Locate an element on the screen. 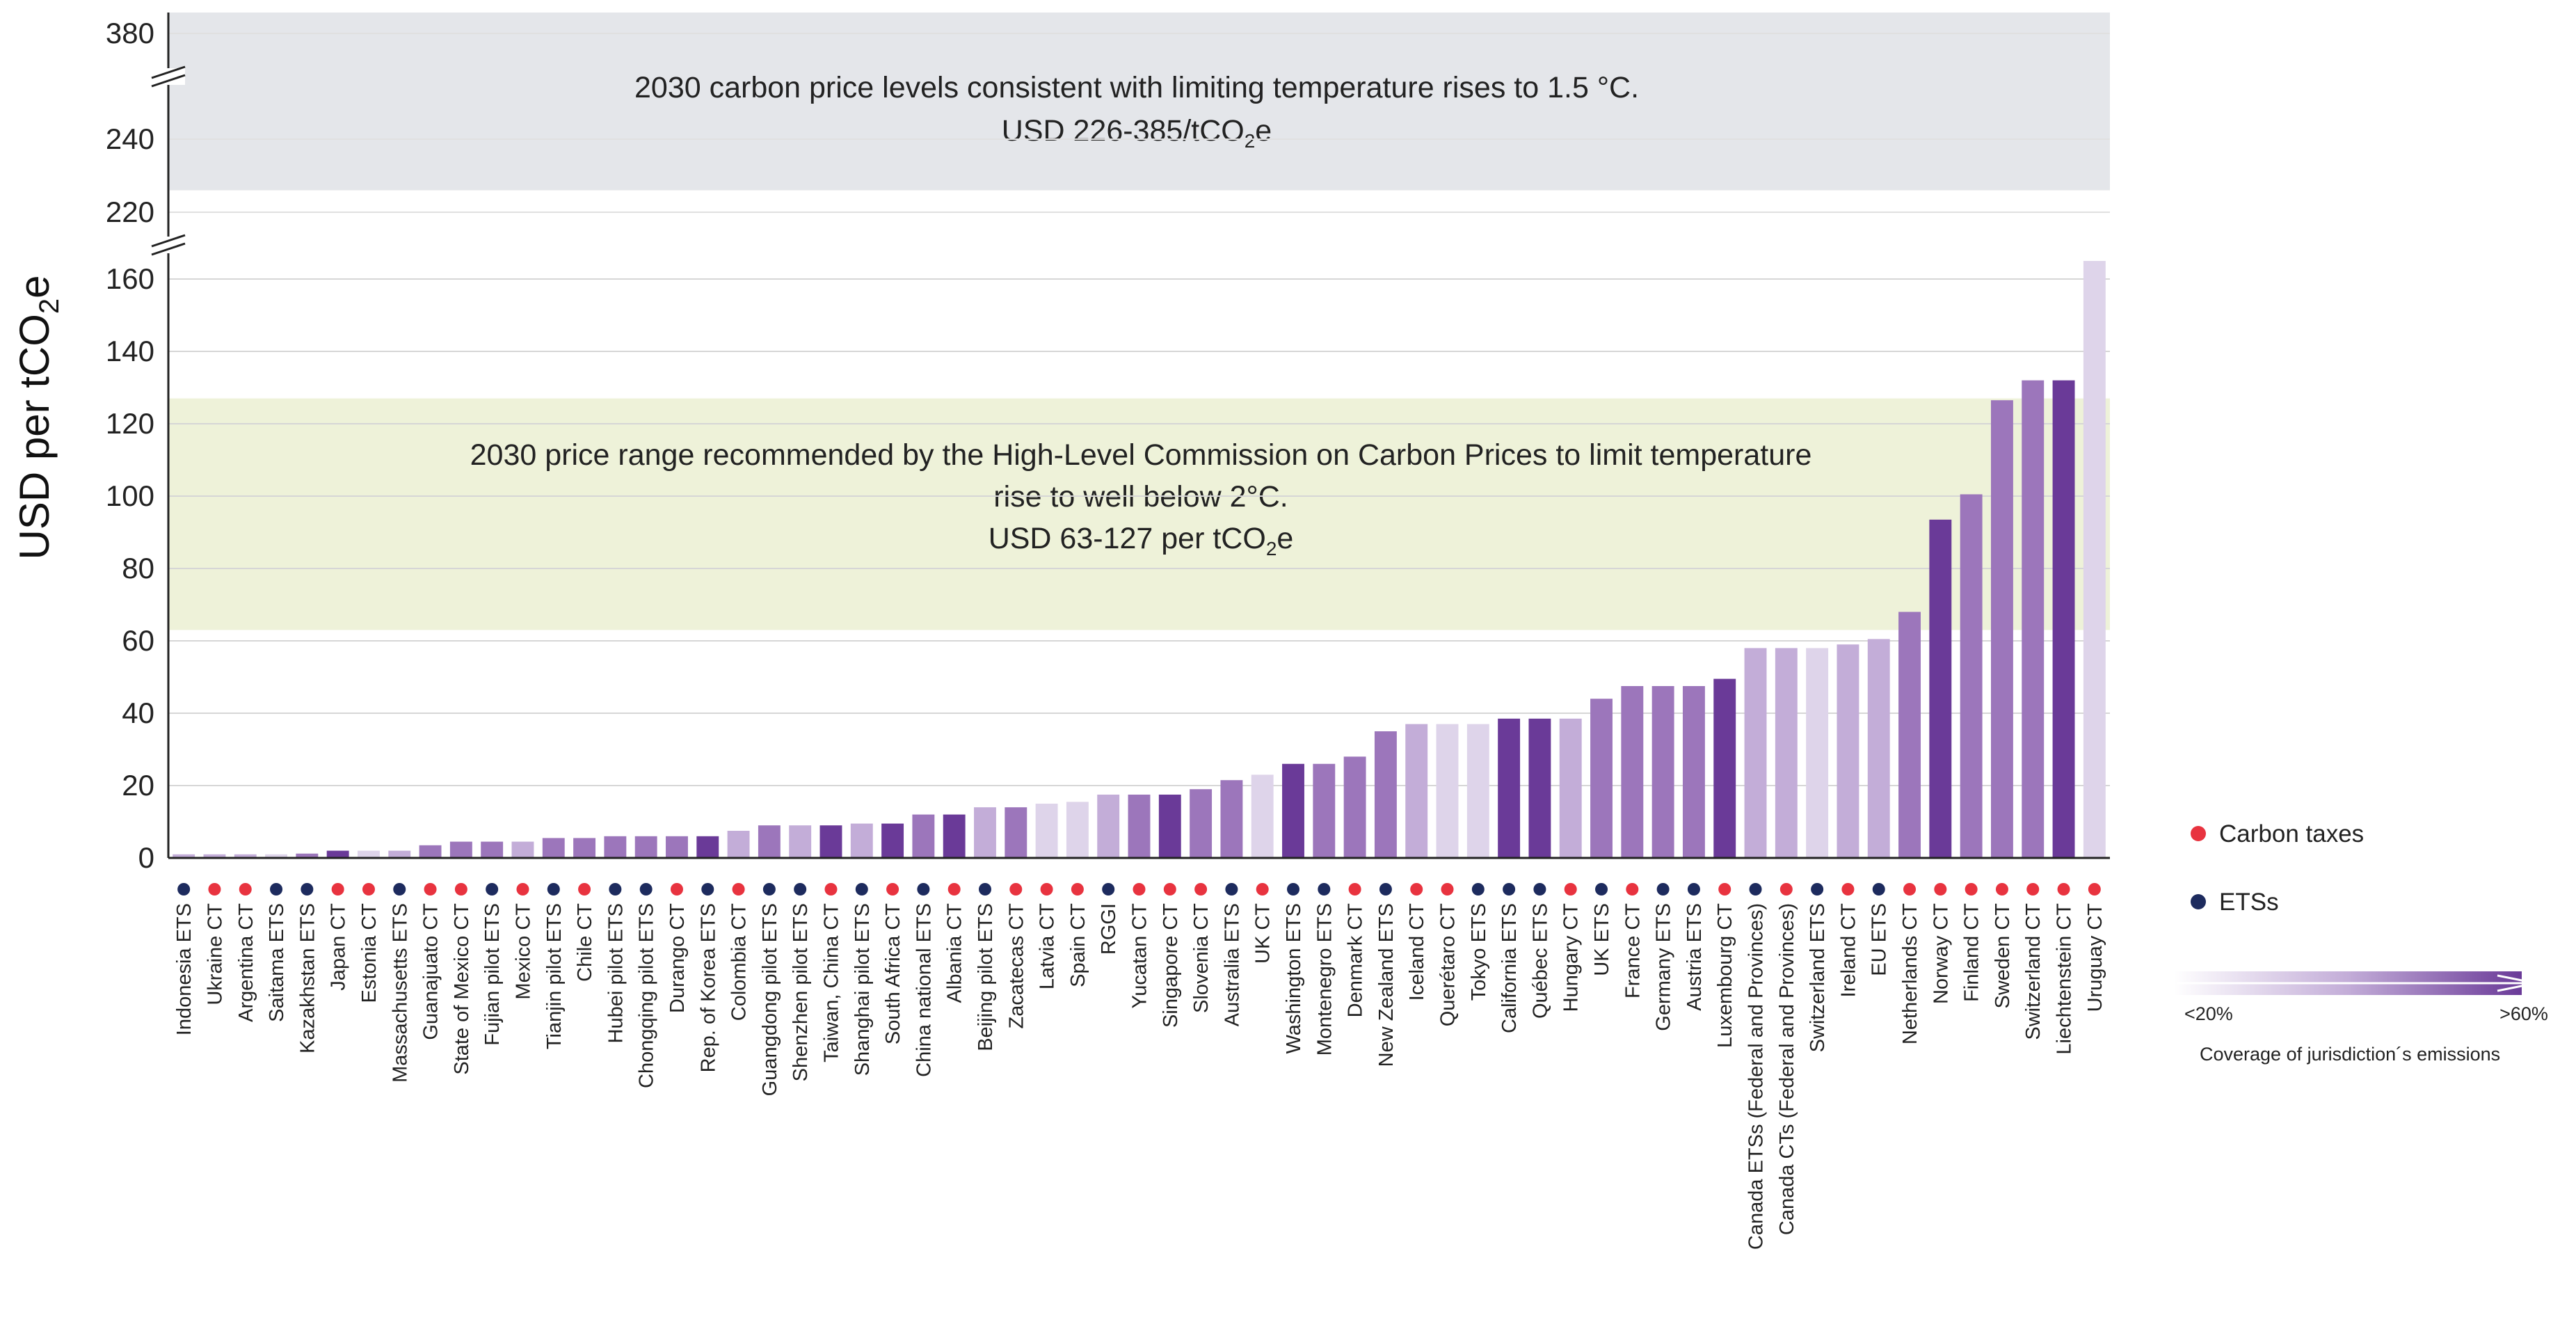 The image size is (2576, 1329). bar-guangdong-pilot-ets is located at coordinates (769, 841).